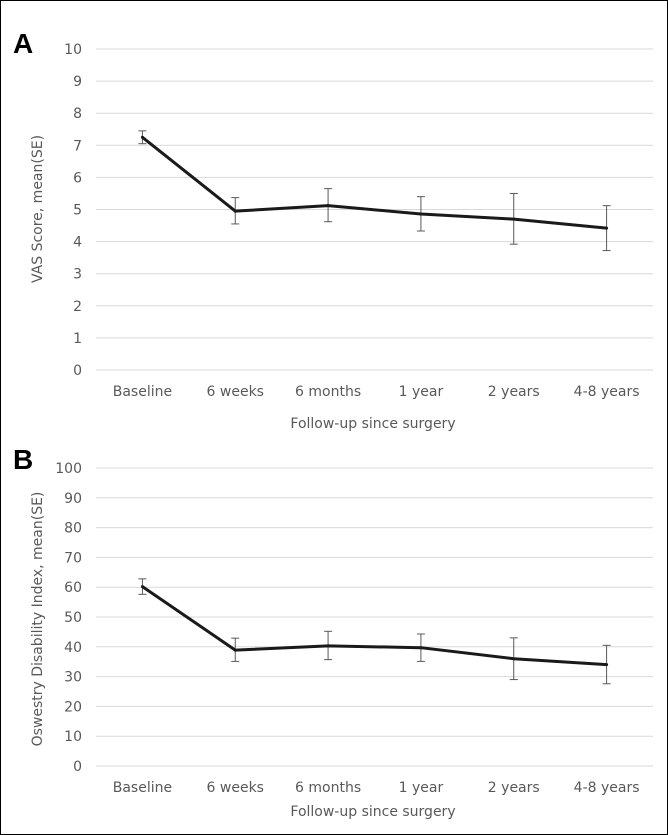 This screenshot has width=668, height=835. I want to click on panel-b-x-tick-label: 1 year, so click(421, 788).